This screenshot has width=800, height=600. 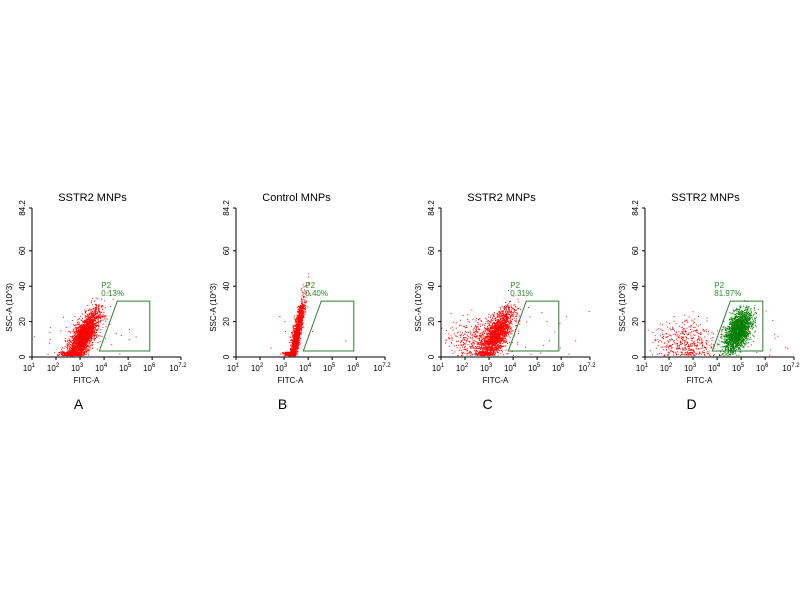 What do you see at coordinates (334, 366) in the screenshot?
I see `x-tick-exponent: 5` at bounding box center [334, 366].